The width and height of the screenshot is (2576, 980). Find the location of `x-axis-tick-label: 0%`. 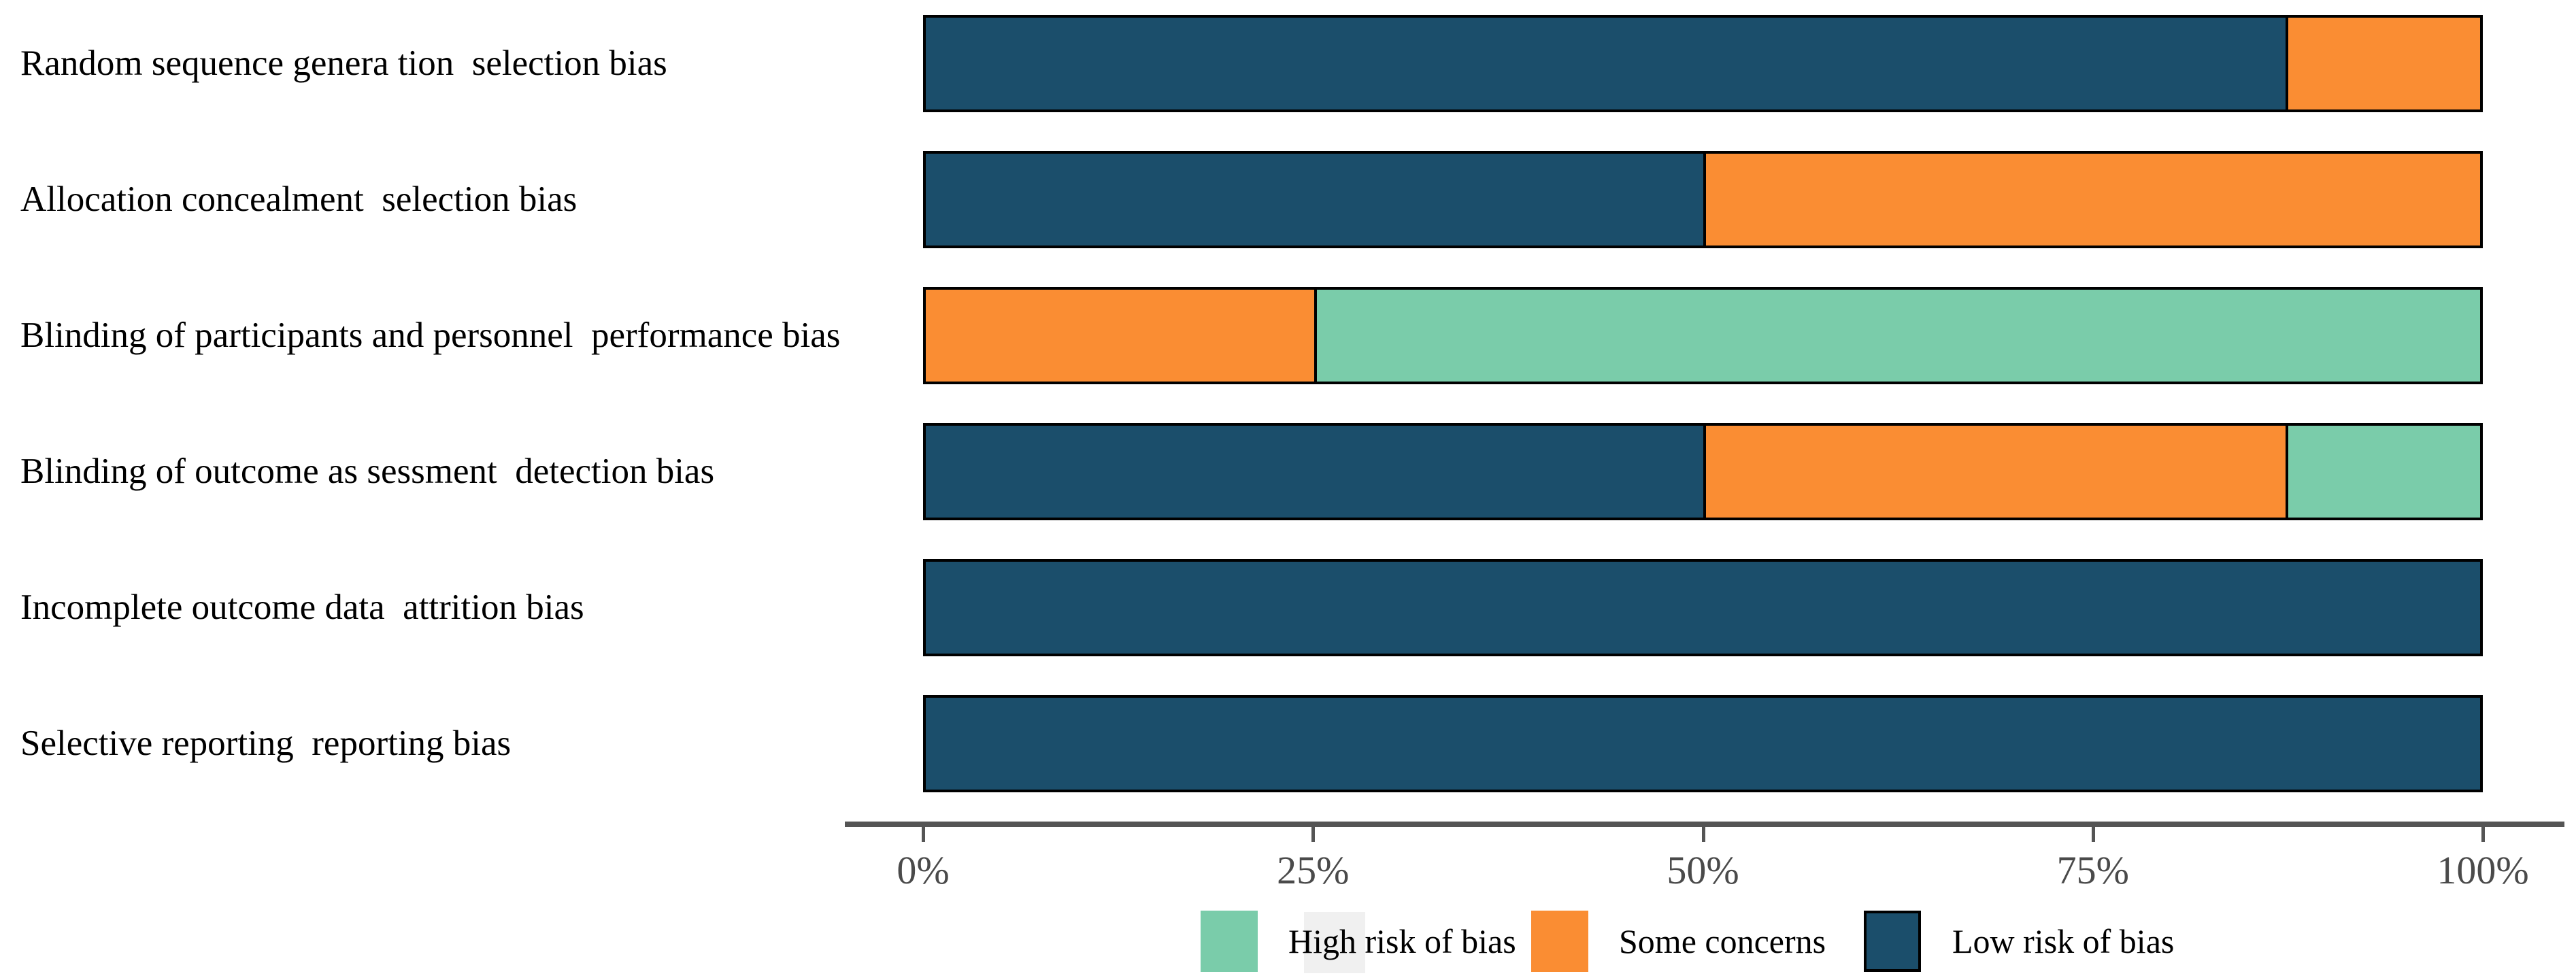

x-axis-tick-label: 0% is located at coordinates (923, 870).